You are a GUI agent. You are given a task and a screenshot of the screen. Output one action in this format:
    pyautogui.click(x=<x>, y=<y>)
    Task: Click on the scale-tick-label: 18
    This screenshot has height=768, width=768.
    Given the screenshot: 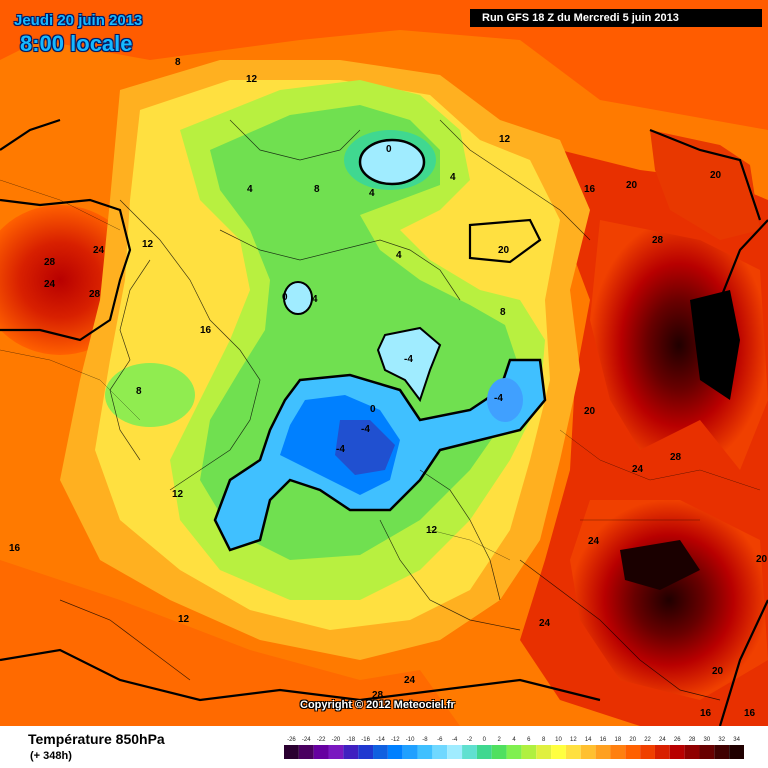 What is the action you would take?
    pyautogui.click(x=618, y=740)
    